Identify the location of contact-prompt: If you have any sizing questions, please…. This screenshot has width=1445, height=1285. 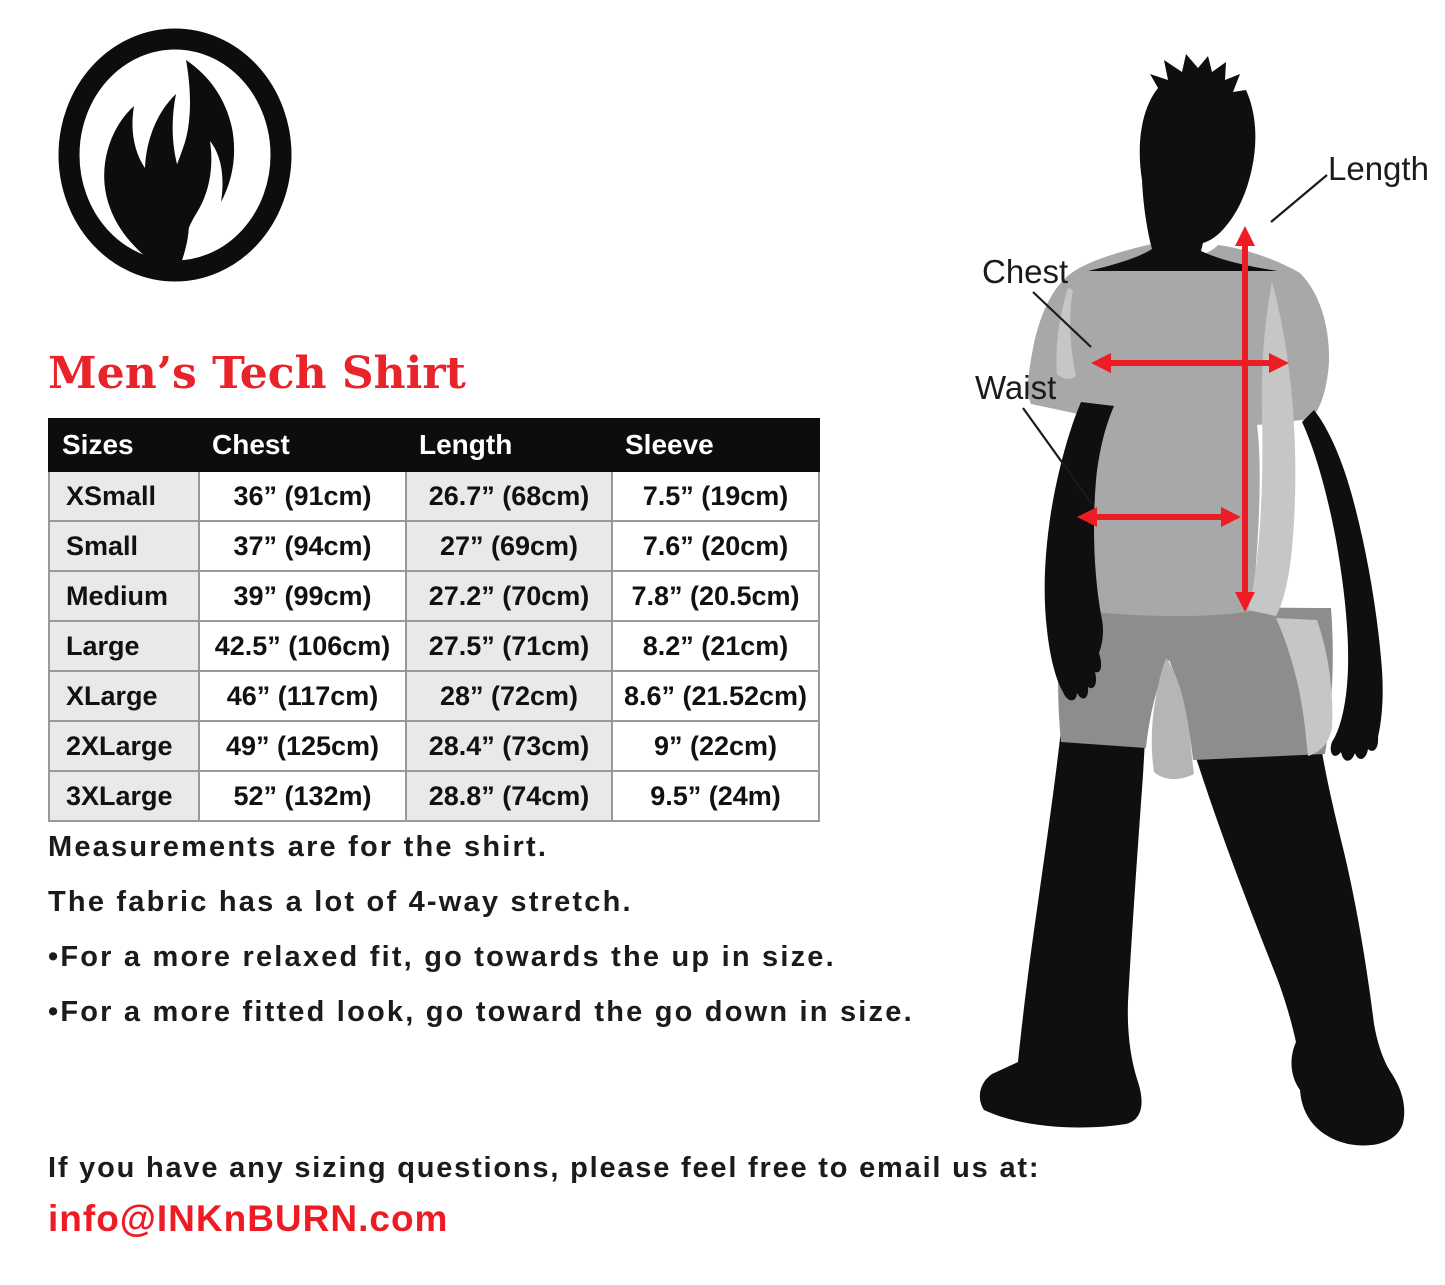
(544, 1168).